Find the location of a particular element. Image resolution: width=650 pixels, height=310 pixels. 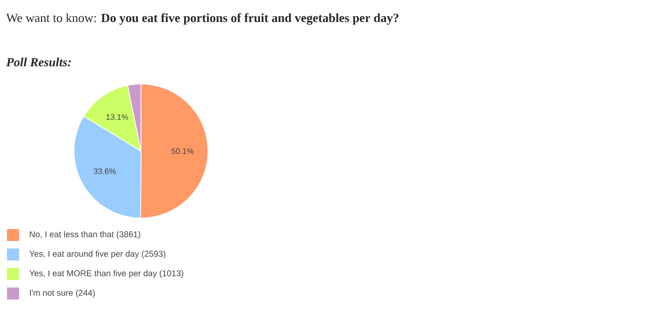

legend-label: Yes, I eat MORE than five per day (1013) is located at coordinates (106, 274).